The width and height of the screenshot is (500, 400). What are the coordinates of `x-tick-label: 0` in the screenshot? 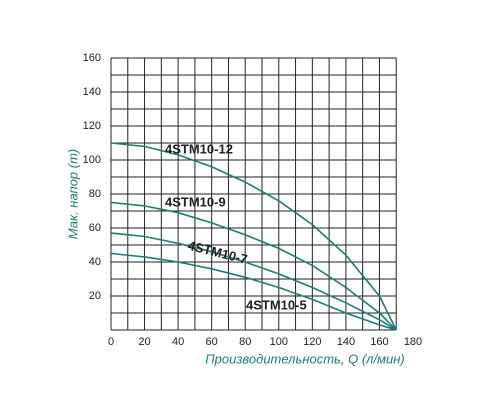 It's located at (111, 342).